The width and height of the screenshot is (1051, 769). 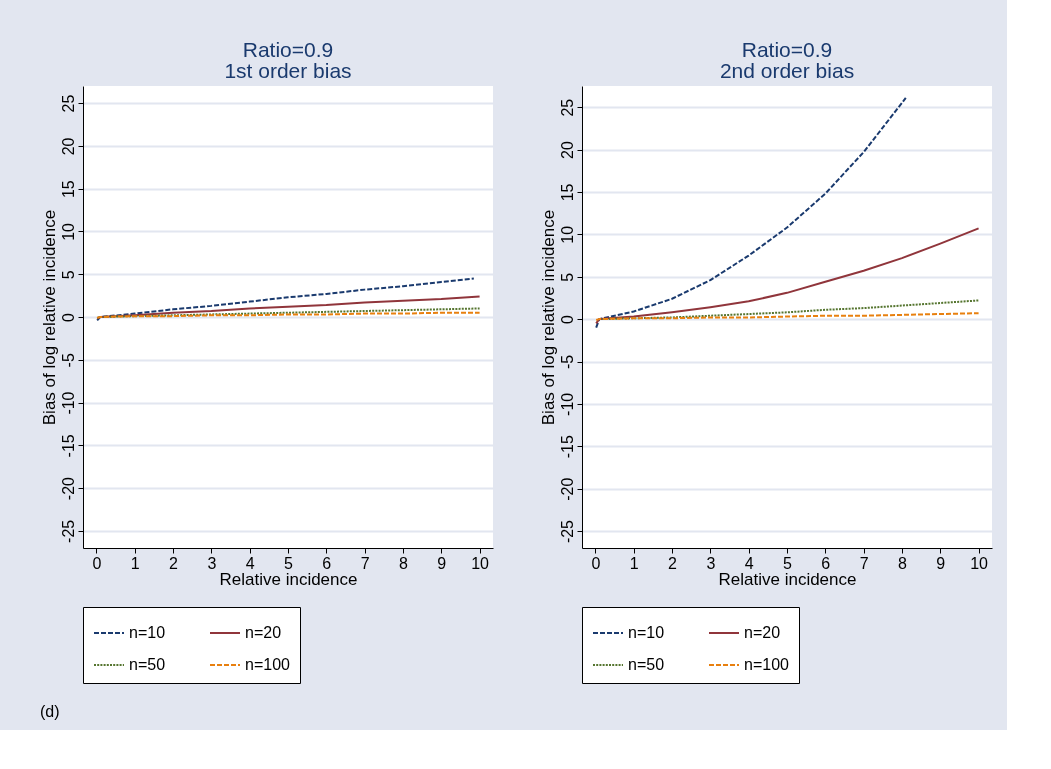 I want to click on chart-subtitle: 2nd order bias, so click(x=787, y=70).